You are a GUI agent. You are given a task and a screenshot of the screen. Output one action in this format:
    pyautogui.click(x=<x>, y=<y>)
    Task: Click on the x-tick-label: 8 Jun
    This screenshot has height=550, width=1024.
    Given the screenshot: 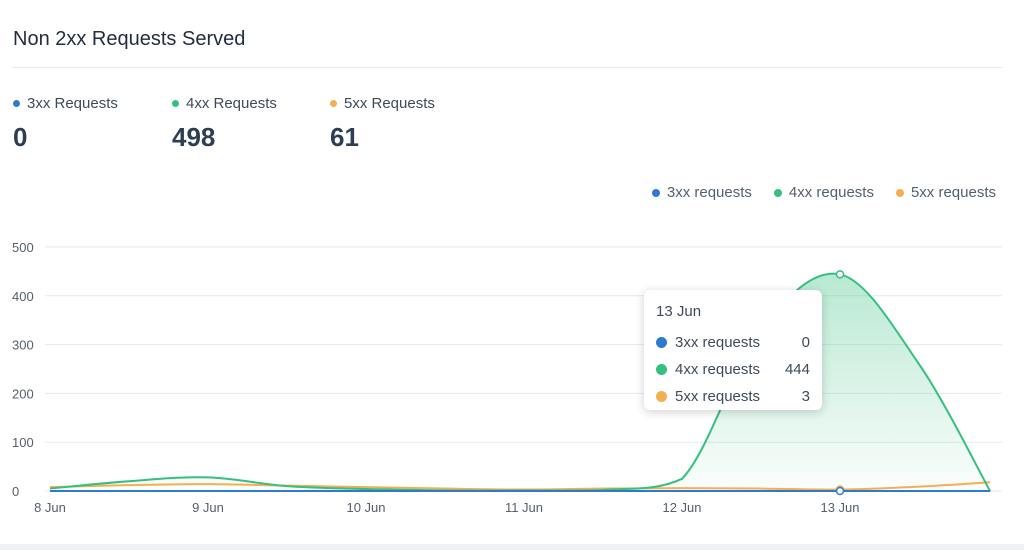 What is the action you would take?
    pyautogui.click(x=50, y=507)
    